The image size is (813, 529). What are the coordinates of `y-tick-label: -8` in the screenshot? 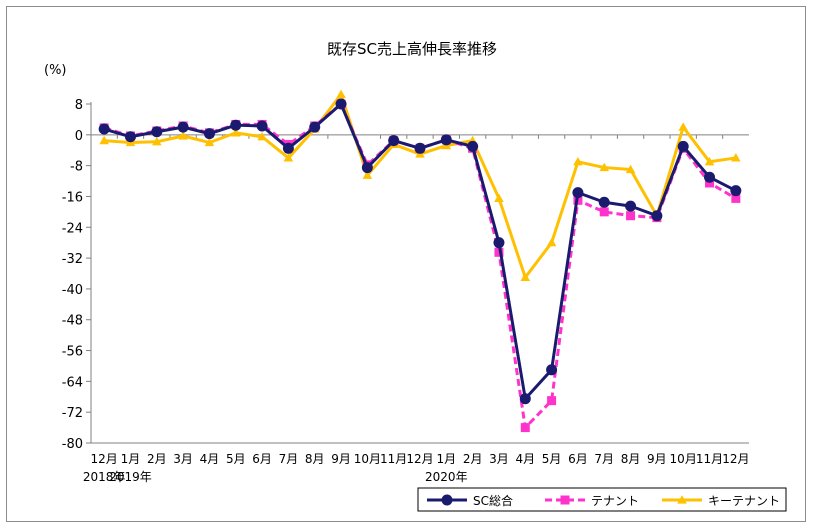 It's located at (76, 167).